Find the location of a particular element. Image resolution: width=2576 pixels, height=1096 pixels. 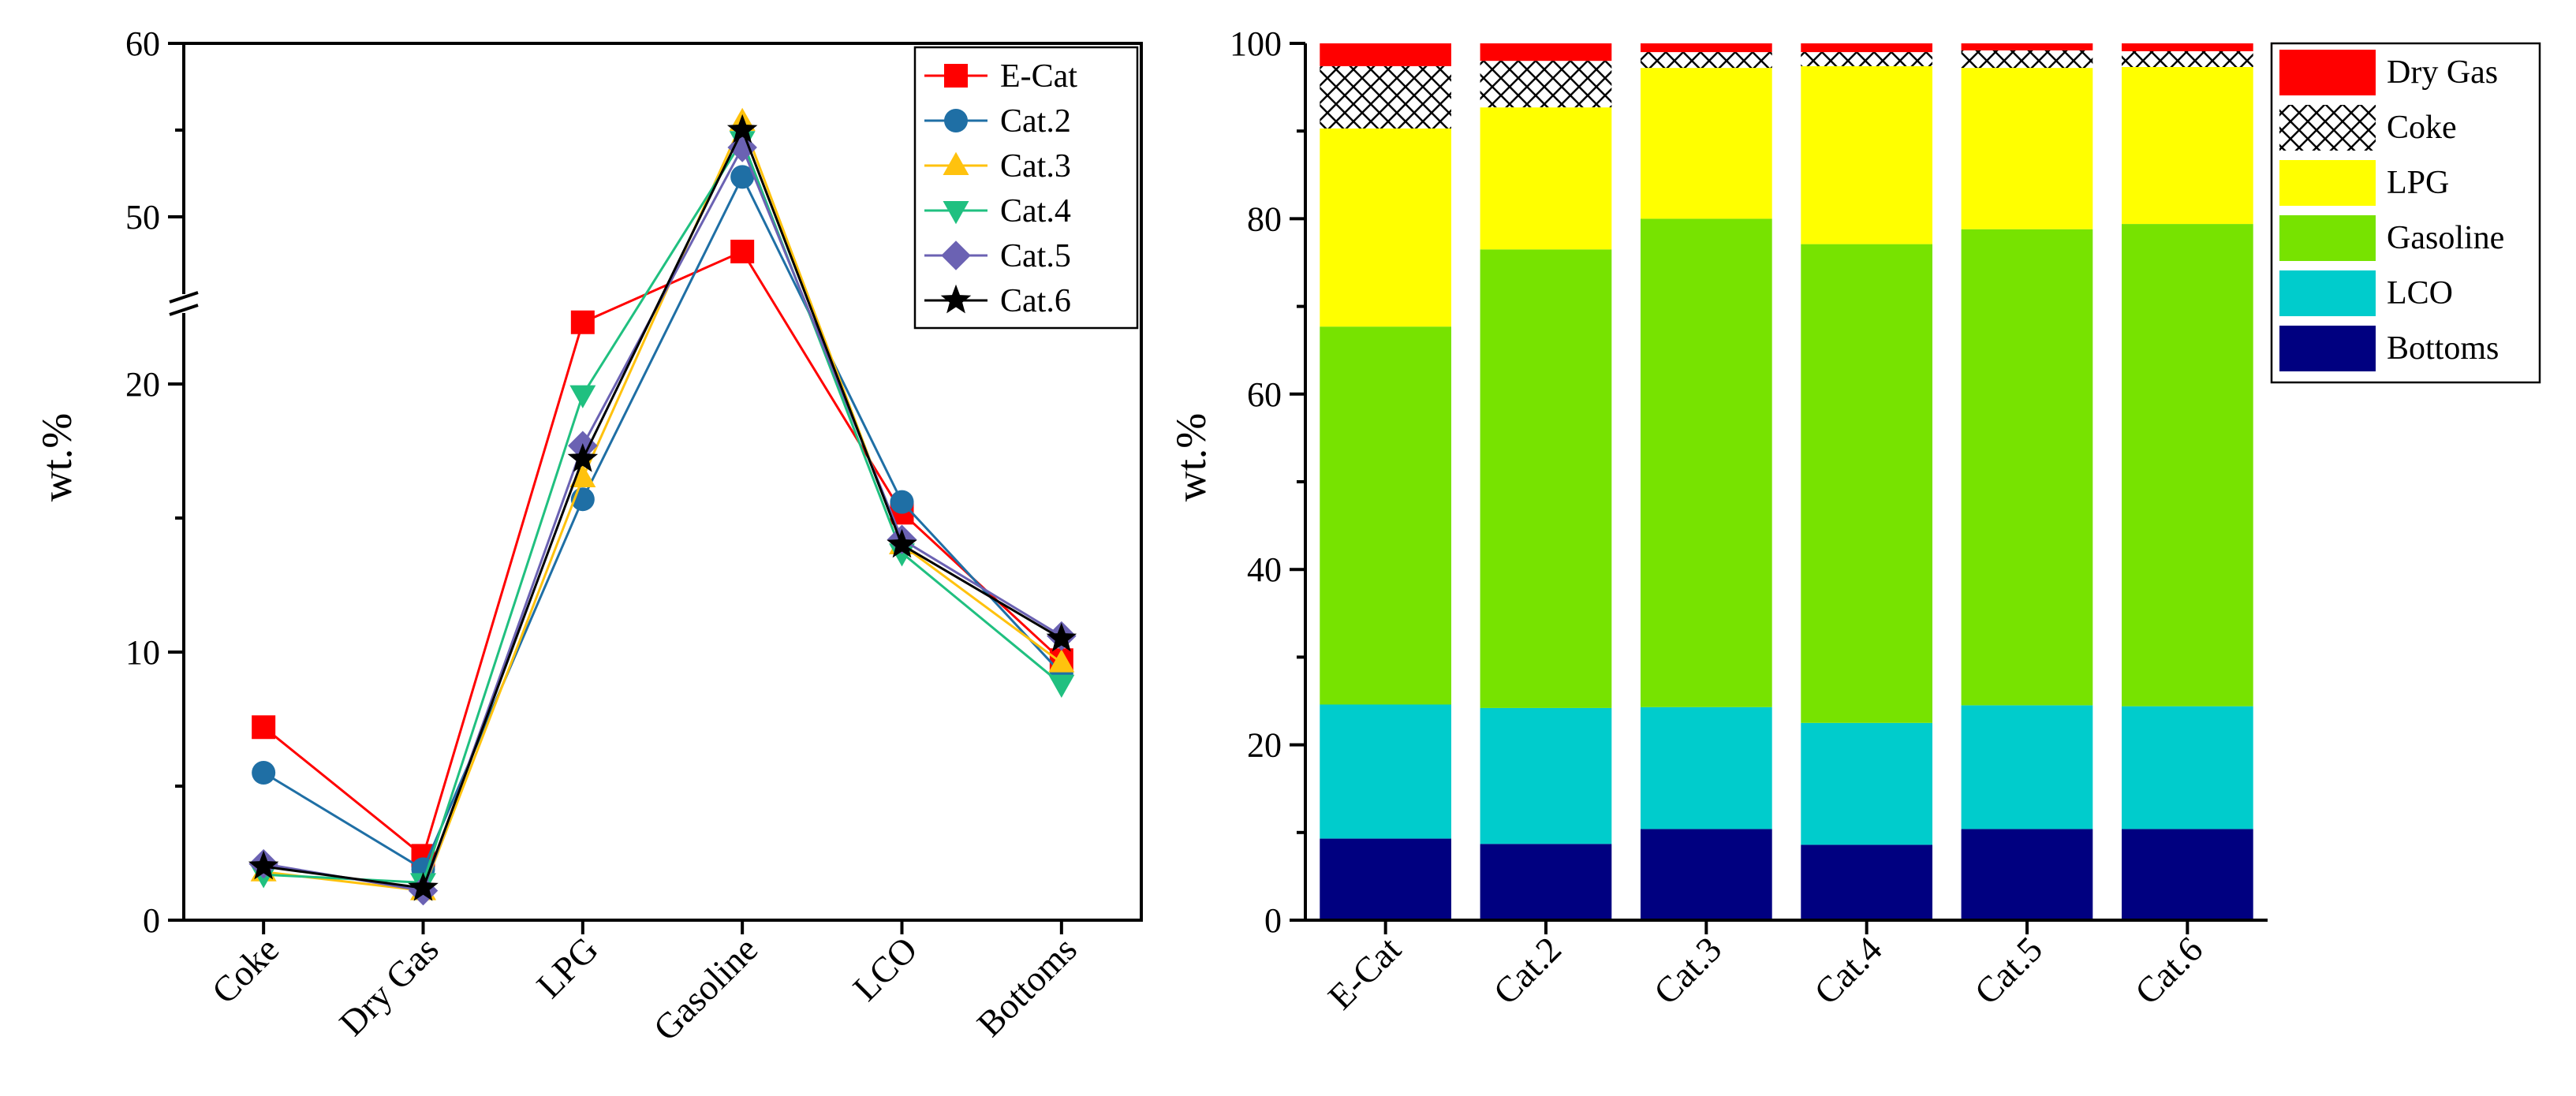

x-tick-label-e-cat: E-Cat is located at coordinates (1364, 973).